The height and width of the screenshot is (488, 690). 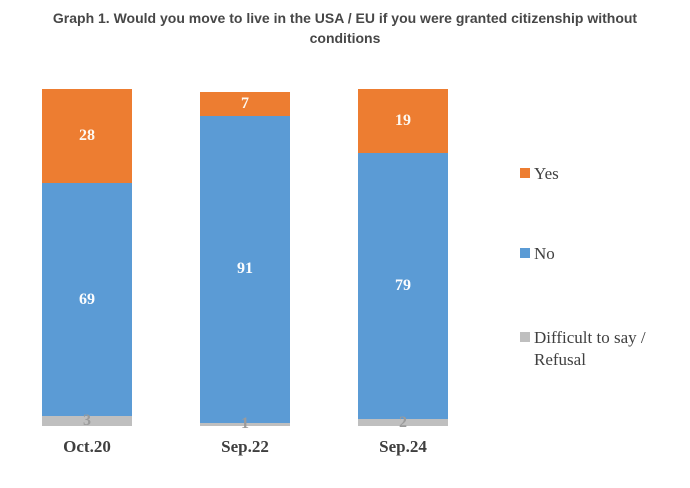 I want to click on bar-segment-yes: 7, so click(x=245, y=104).